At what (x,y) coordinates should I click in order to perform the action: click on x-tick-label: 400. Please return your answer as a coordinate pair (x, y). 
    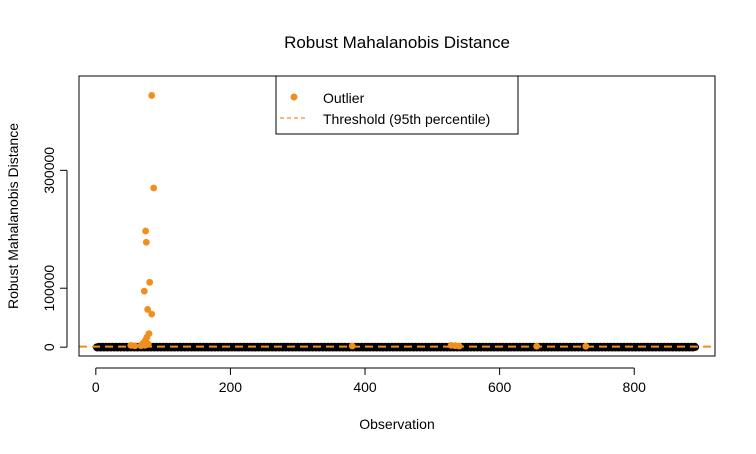
    Looking at the image, I should click on (365, 387).